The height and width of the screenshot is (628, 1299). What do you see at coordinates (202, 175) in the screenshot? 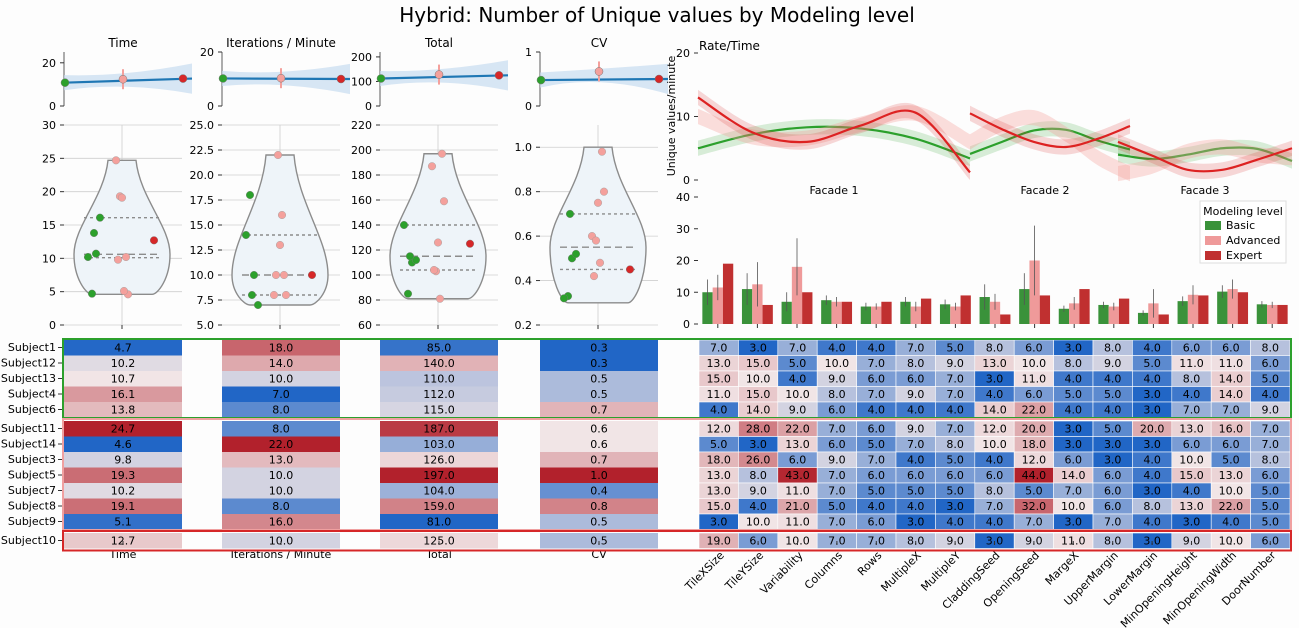
I see `y-tick-label: 20.0` at bounding box center [202, 175].